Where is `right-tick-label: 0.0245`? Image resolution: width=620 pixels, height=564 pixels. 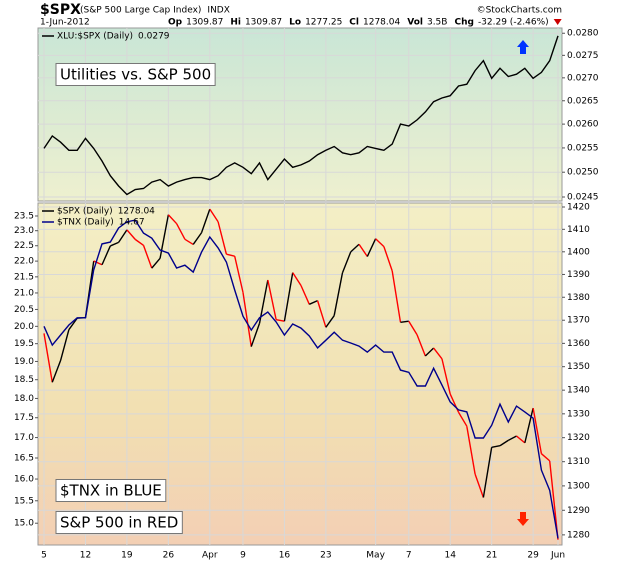 right-tick-label: 0.0245 is located at coordinates (583, 197).